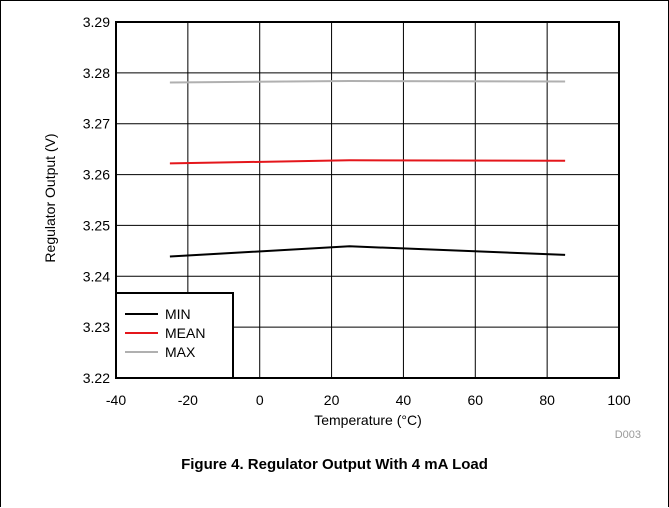  Describe the element at coordinates (96, 225) in the screenshot. I see `y-tick-label: 3.25` at that location.